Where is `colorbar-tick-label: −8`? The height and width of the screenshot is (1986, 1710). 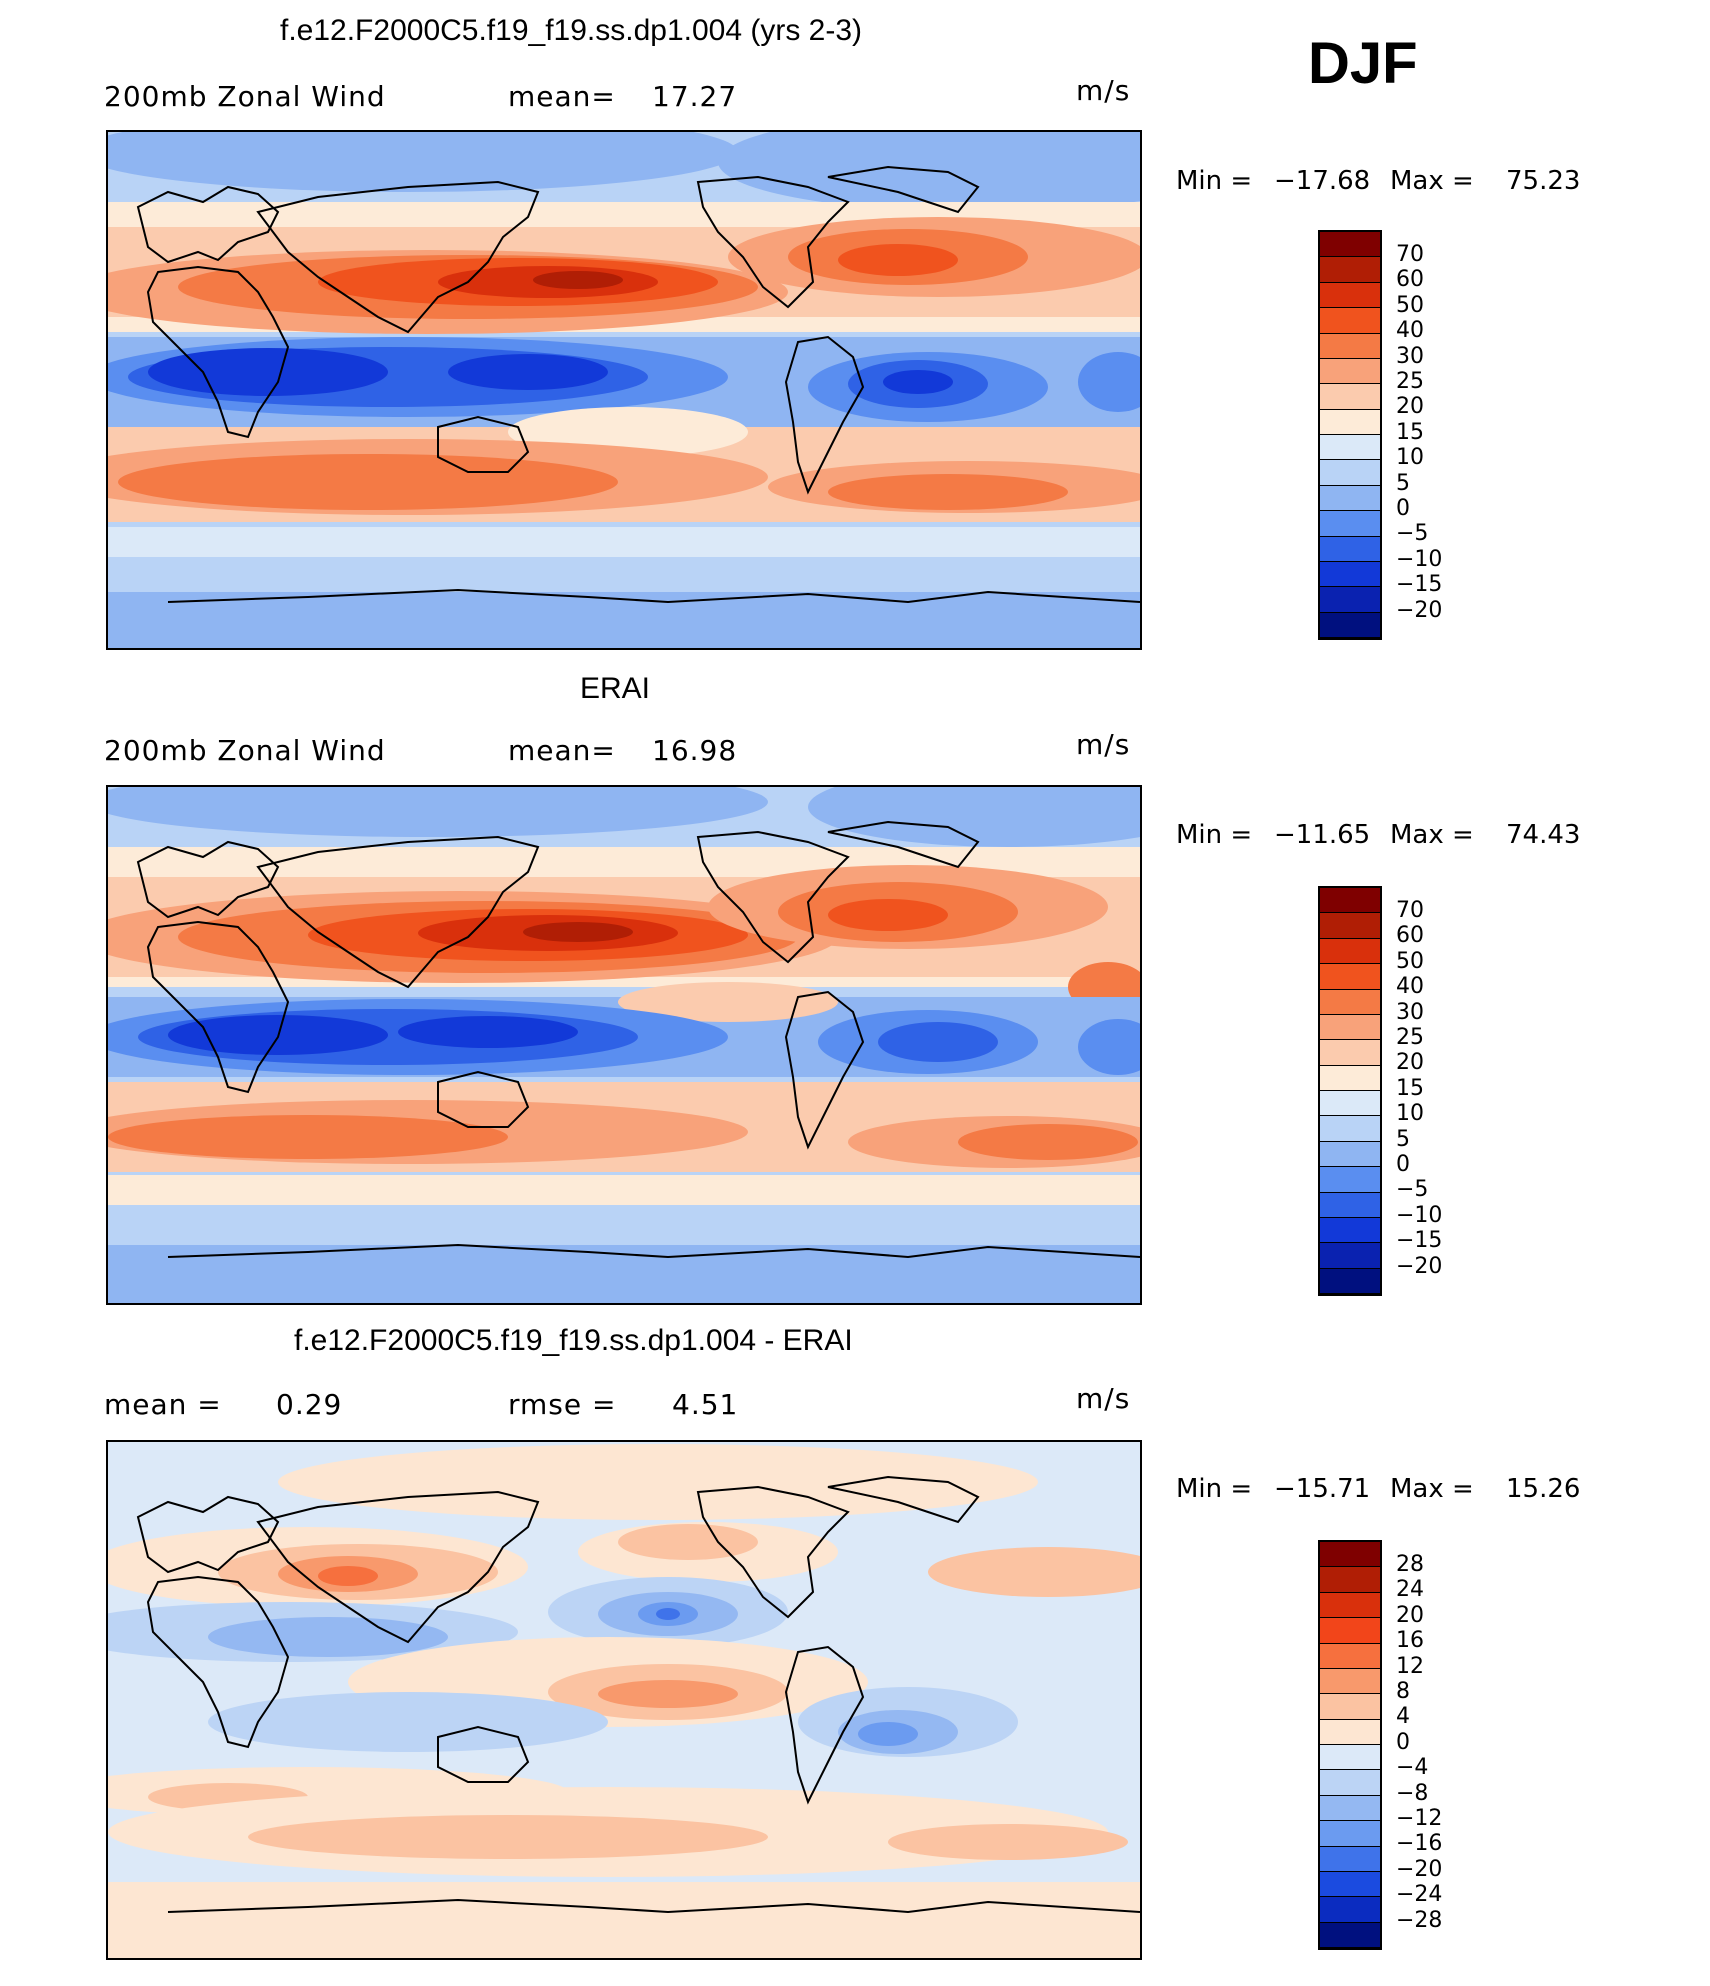
colorbar-tick-label: −8 is located at coordinates (1412, 1793).